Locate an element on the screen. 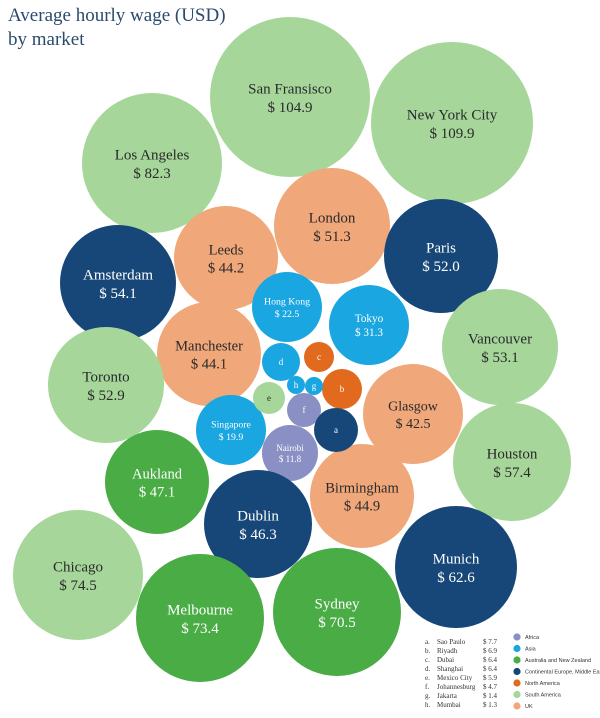 The height and width of the screenshot is (718, 600). bubble-label-aukland: Aukland is located at coordinates (157, 474).